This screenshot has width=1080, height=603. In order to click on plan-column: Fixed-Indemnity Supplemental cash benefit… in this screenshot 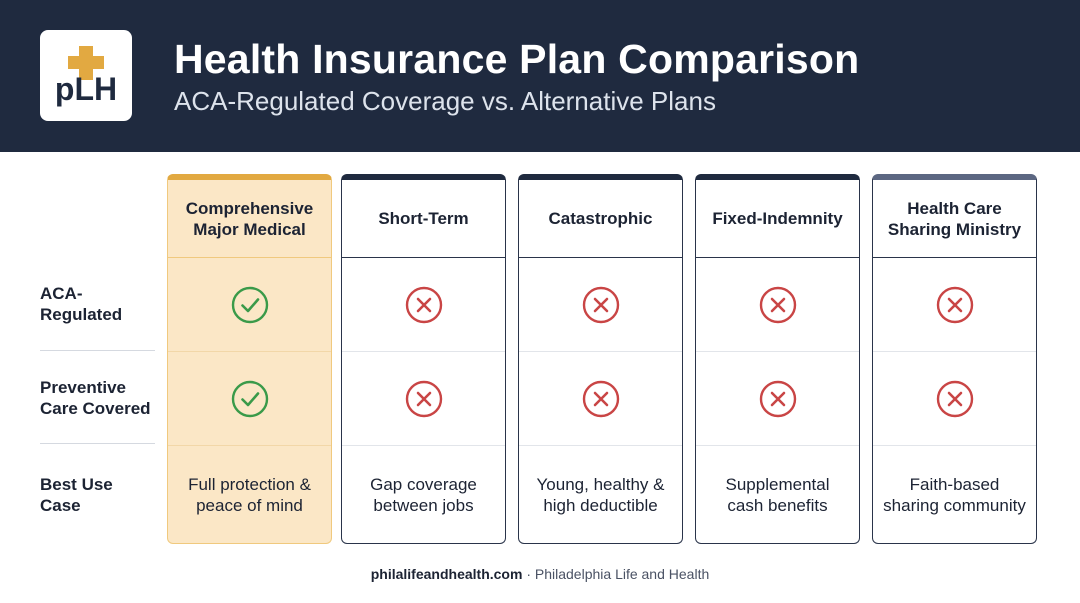, I will do `click(777, 359)`.